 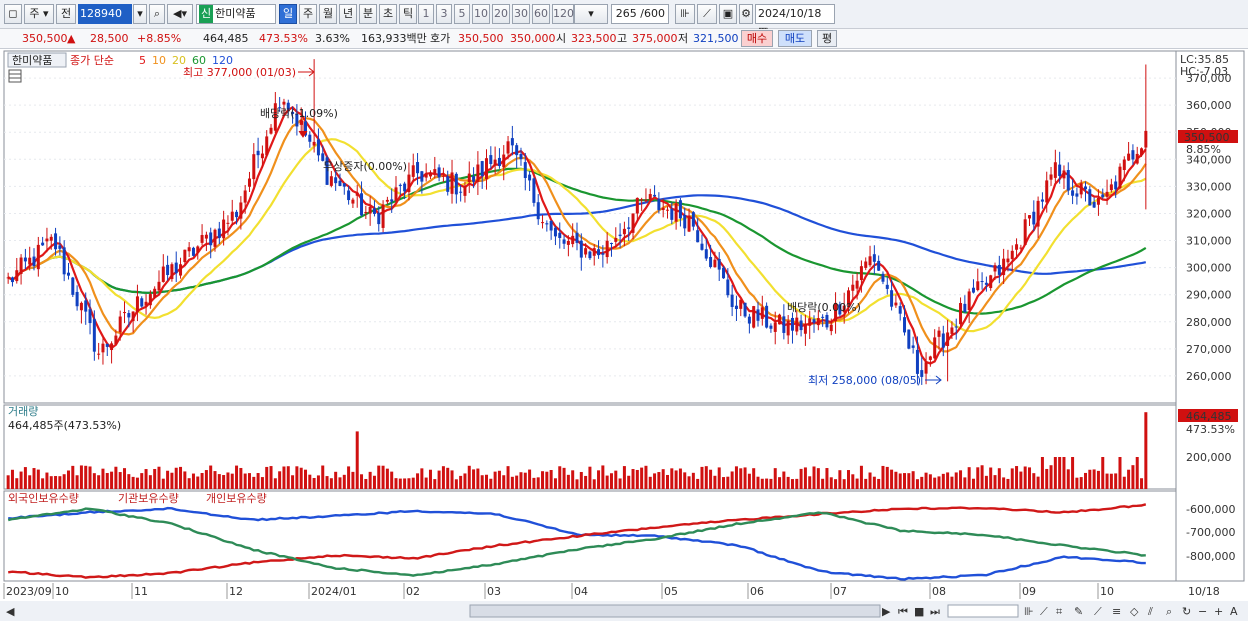 What do you see at coordinates (903, 611) in the screenshot?
I see `first-page-icon: ⏮` at bounding box center [903, 611].